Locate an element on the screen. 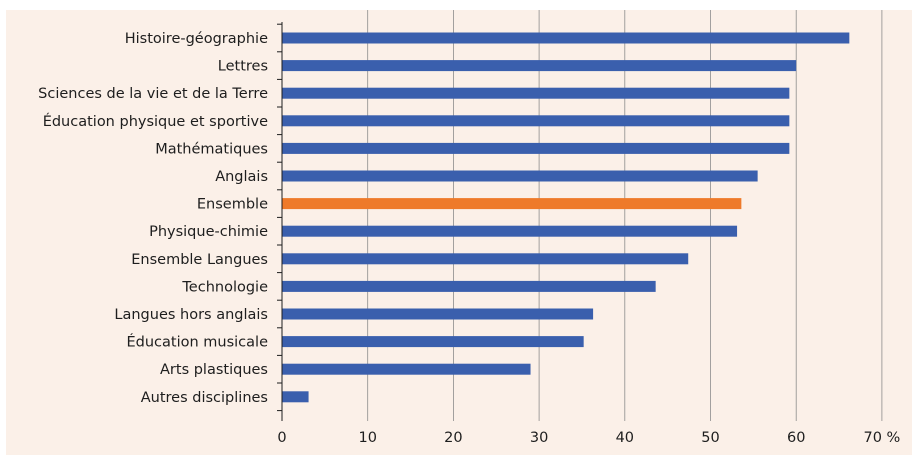 Image resolution: width=917 pixels, height=455 pixels. category-label: Éducation physique et sportive is located at coordinates (155, 121).